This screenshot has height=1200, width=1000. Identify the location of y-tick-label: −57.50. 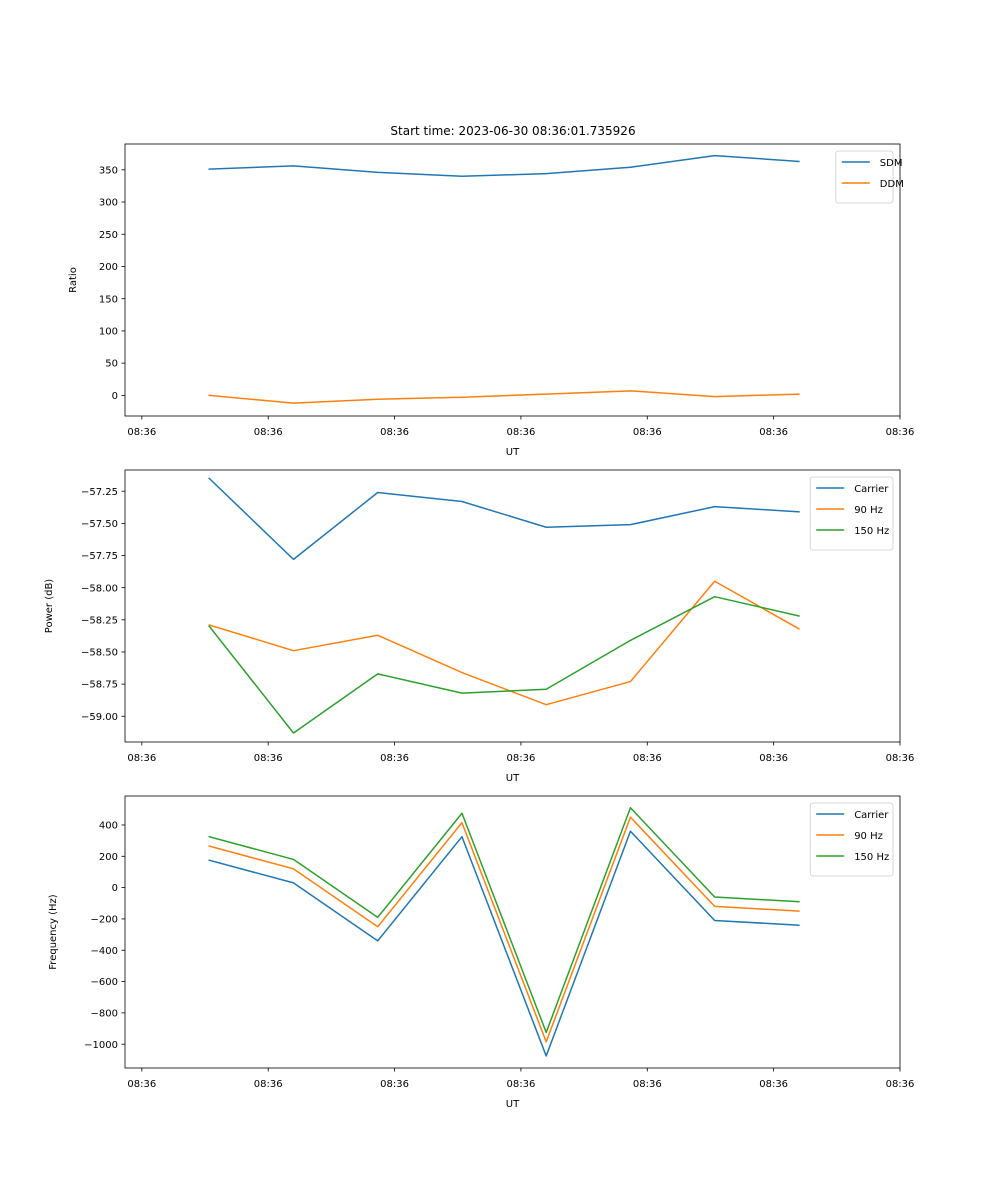
(99, 524).